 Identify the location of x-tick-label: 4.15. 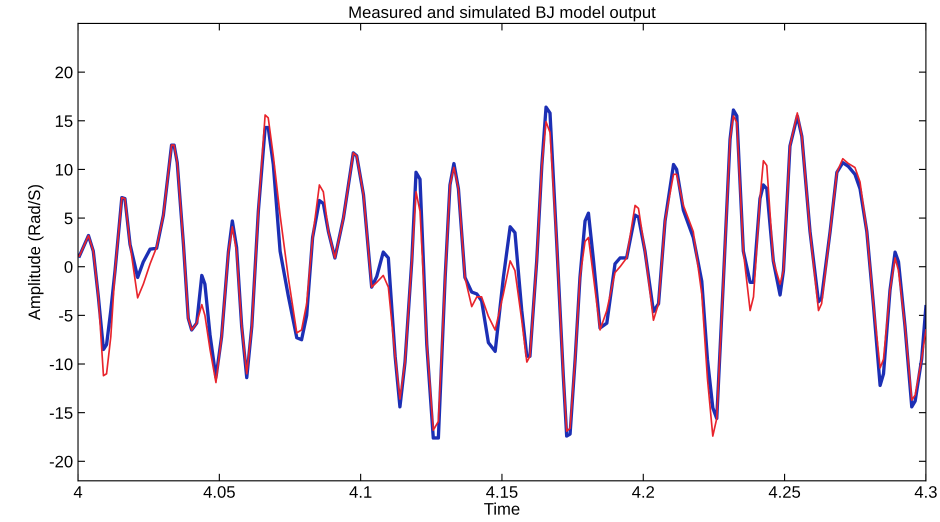
(502, 492).